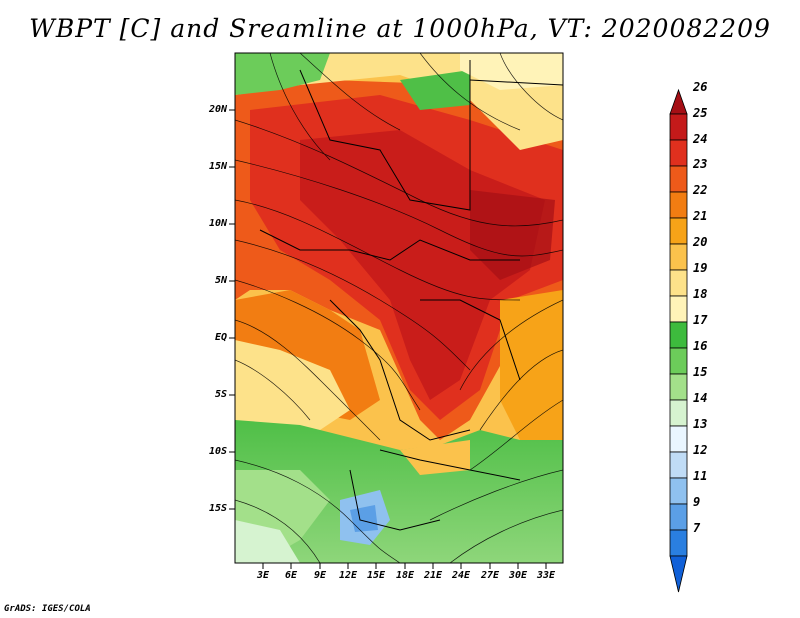 The height and width of the screenshot is (618, 800). I want to click on colorbar-label-7: 7, so click(697, 528).